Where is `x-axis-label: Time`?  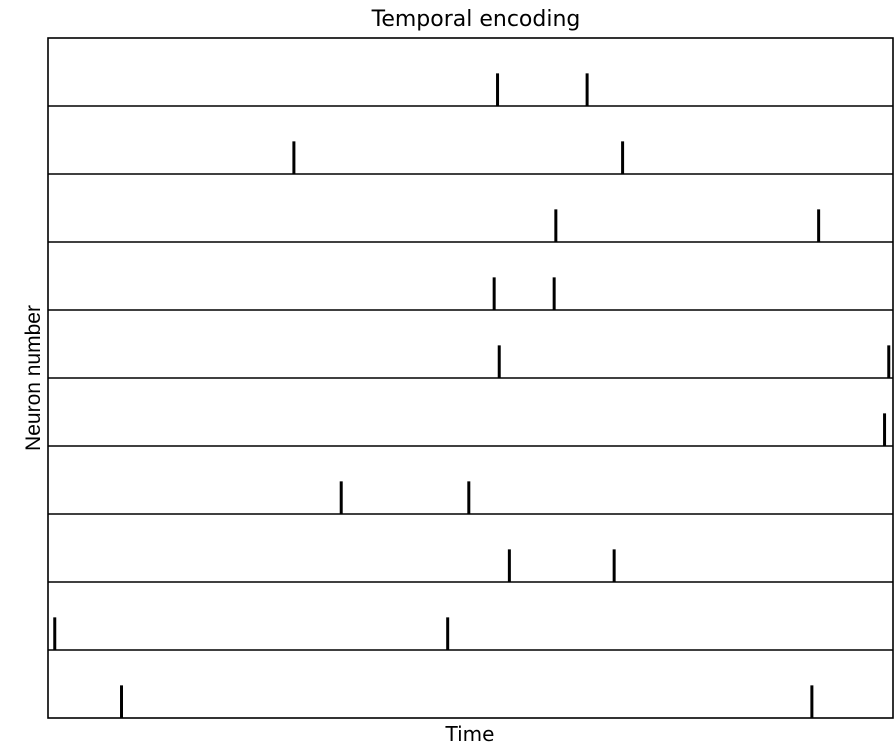 x-axis-label: Time is located at coordinates (470, 733).